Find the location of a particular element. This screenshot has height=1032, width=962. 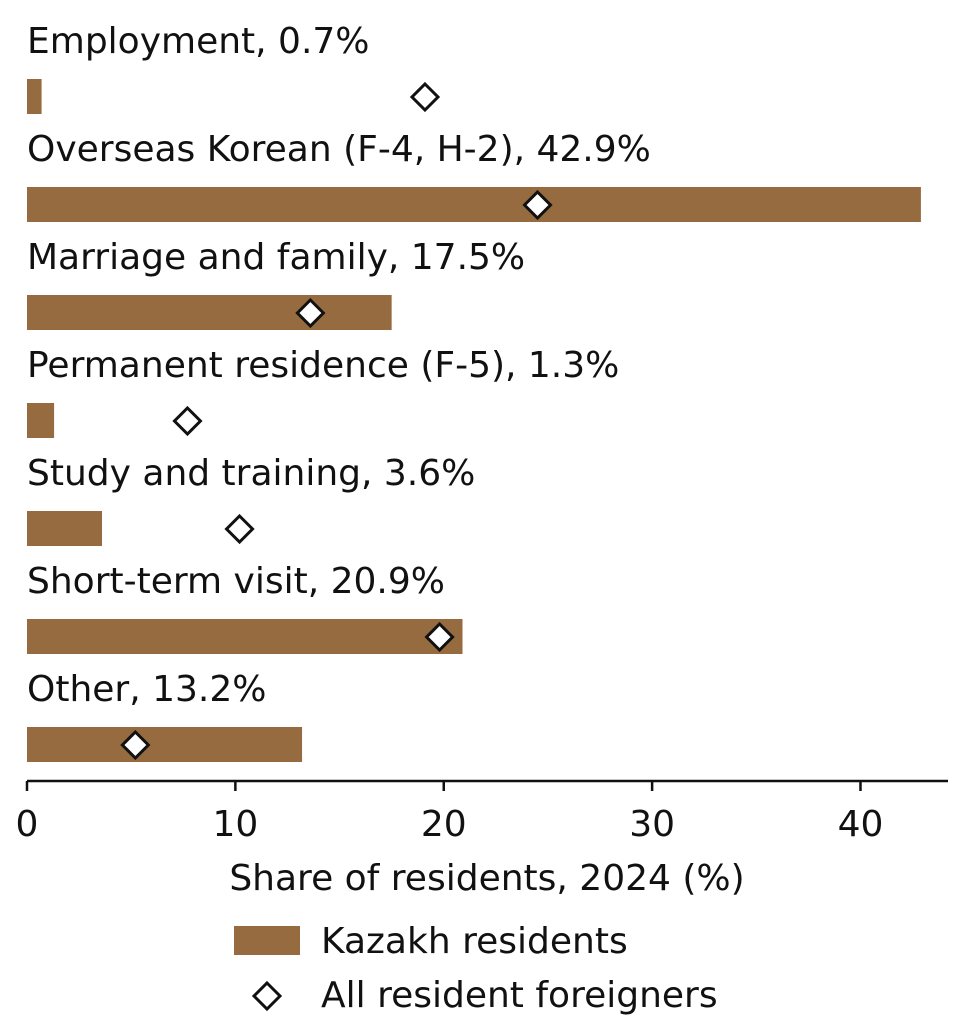

bar-short-term-visit is located at coordinates (245, 636).